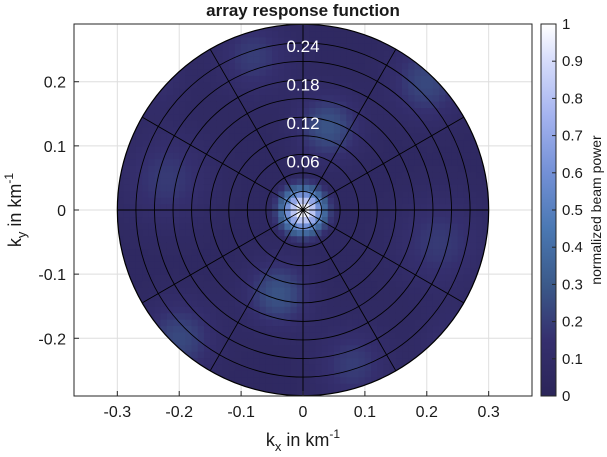  Describe the element at coordinates (383, 256) in the screenshot. I see `polar-spoke` at that location.